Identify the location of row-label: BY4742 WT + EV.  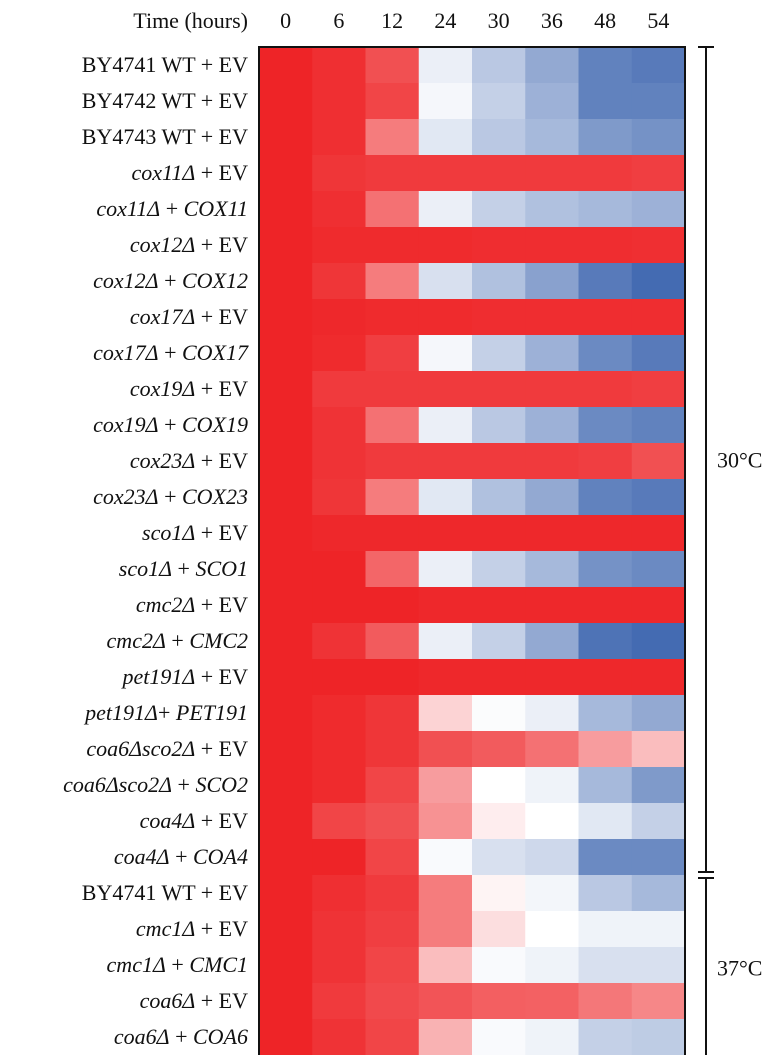
(165, 100).